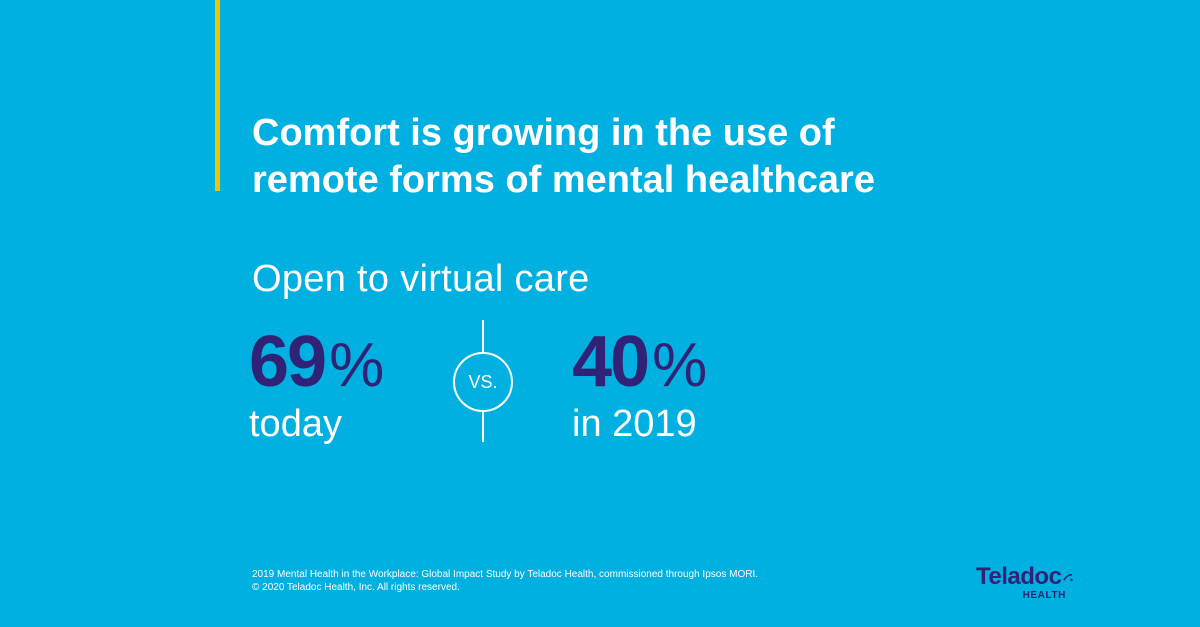 This screenshot has height=627, width=1200. What do you see at coordinates (483, 336) in the screenshot?
I see `vs-divider-top` at bounding box center [483, 336].